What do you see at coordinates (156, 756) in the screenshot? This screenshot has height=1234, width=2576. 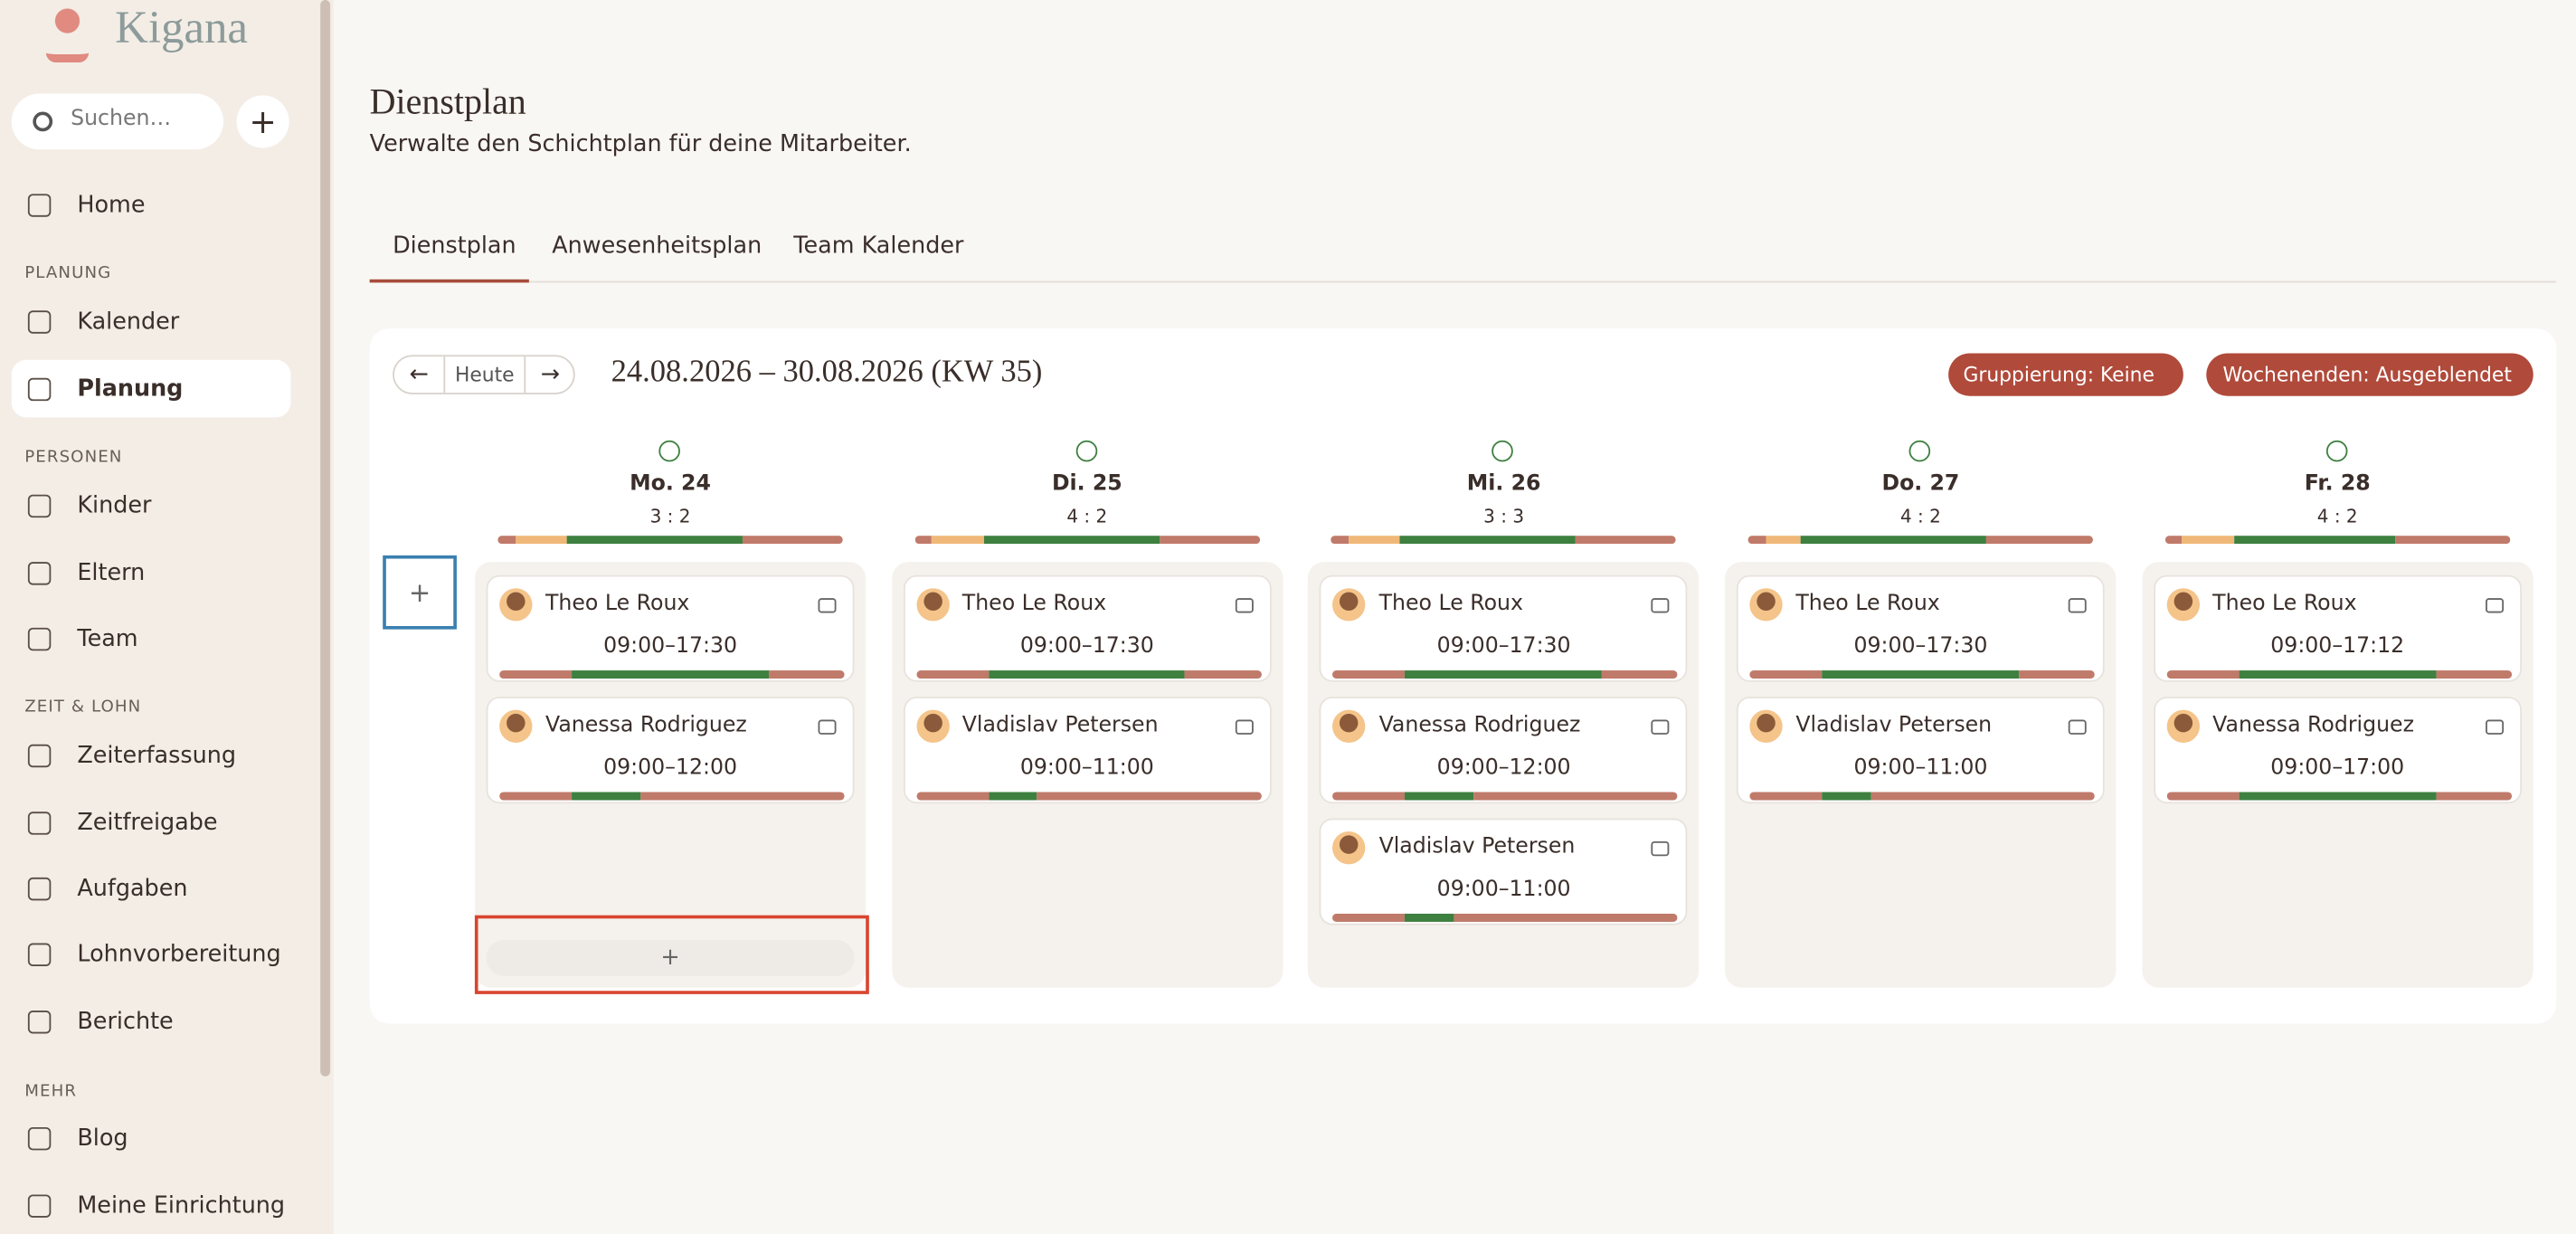 I see `nav-item: Zeiterfassung` at bounding box center [156, 756].